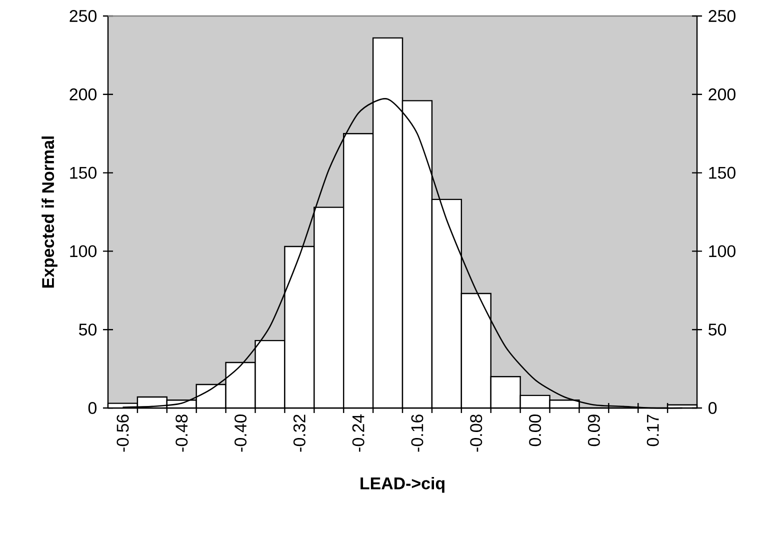 This screenshot has height=542, width=757. Describe the element at coordinates (83, 251) in the screenshot. I see `y-tick-label: 100` at that location.